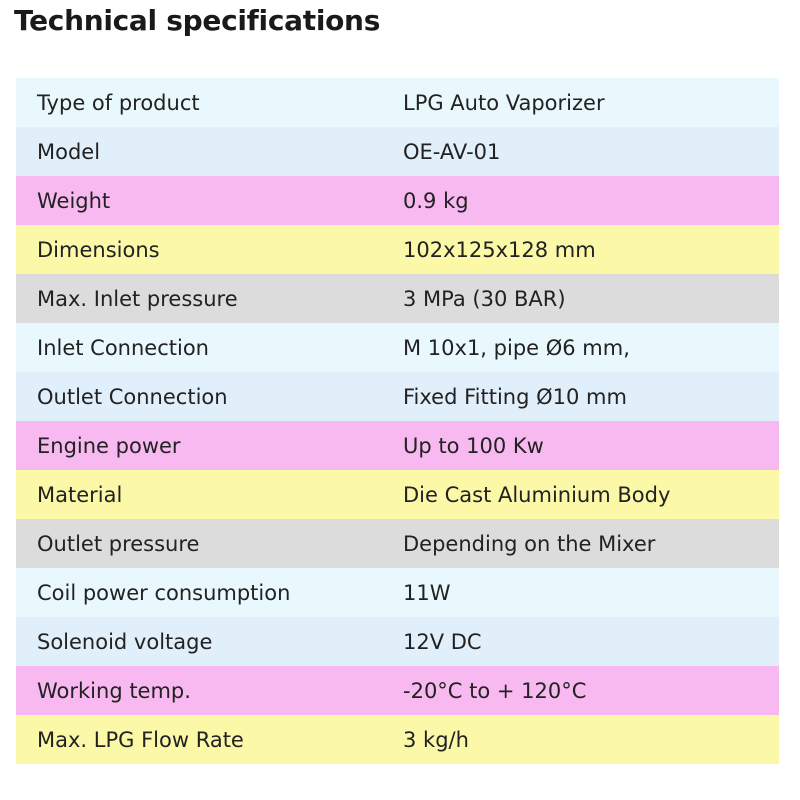  Describe the element at coordinates (427, 592) in the screenshot. I see `spec-value: 11W` at that location.